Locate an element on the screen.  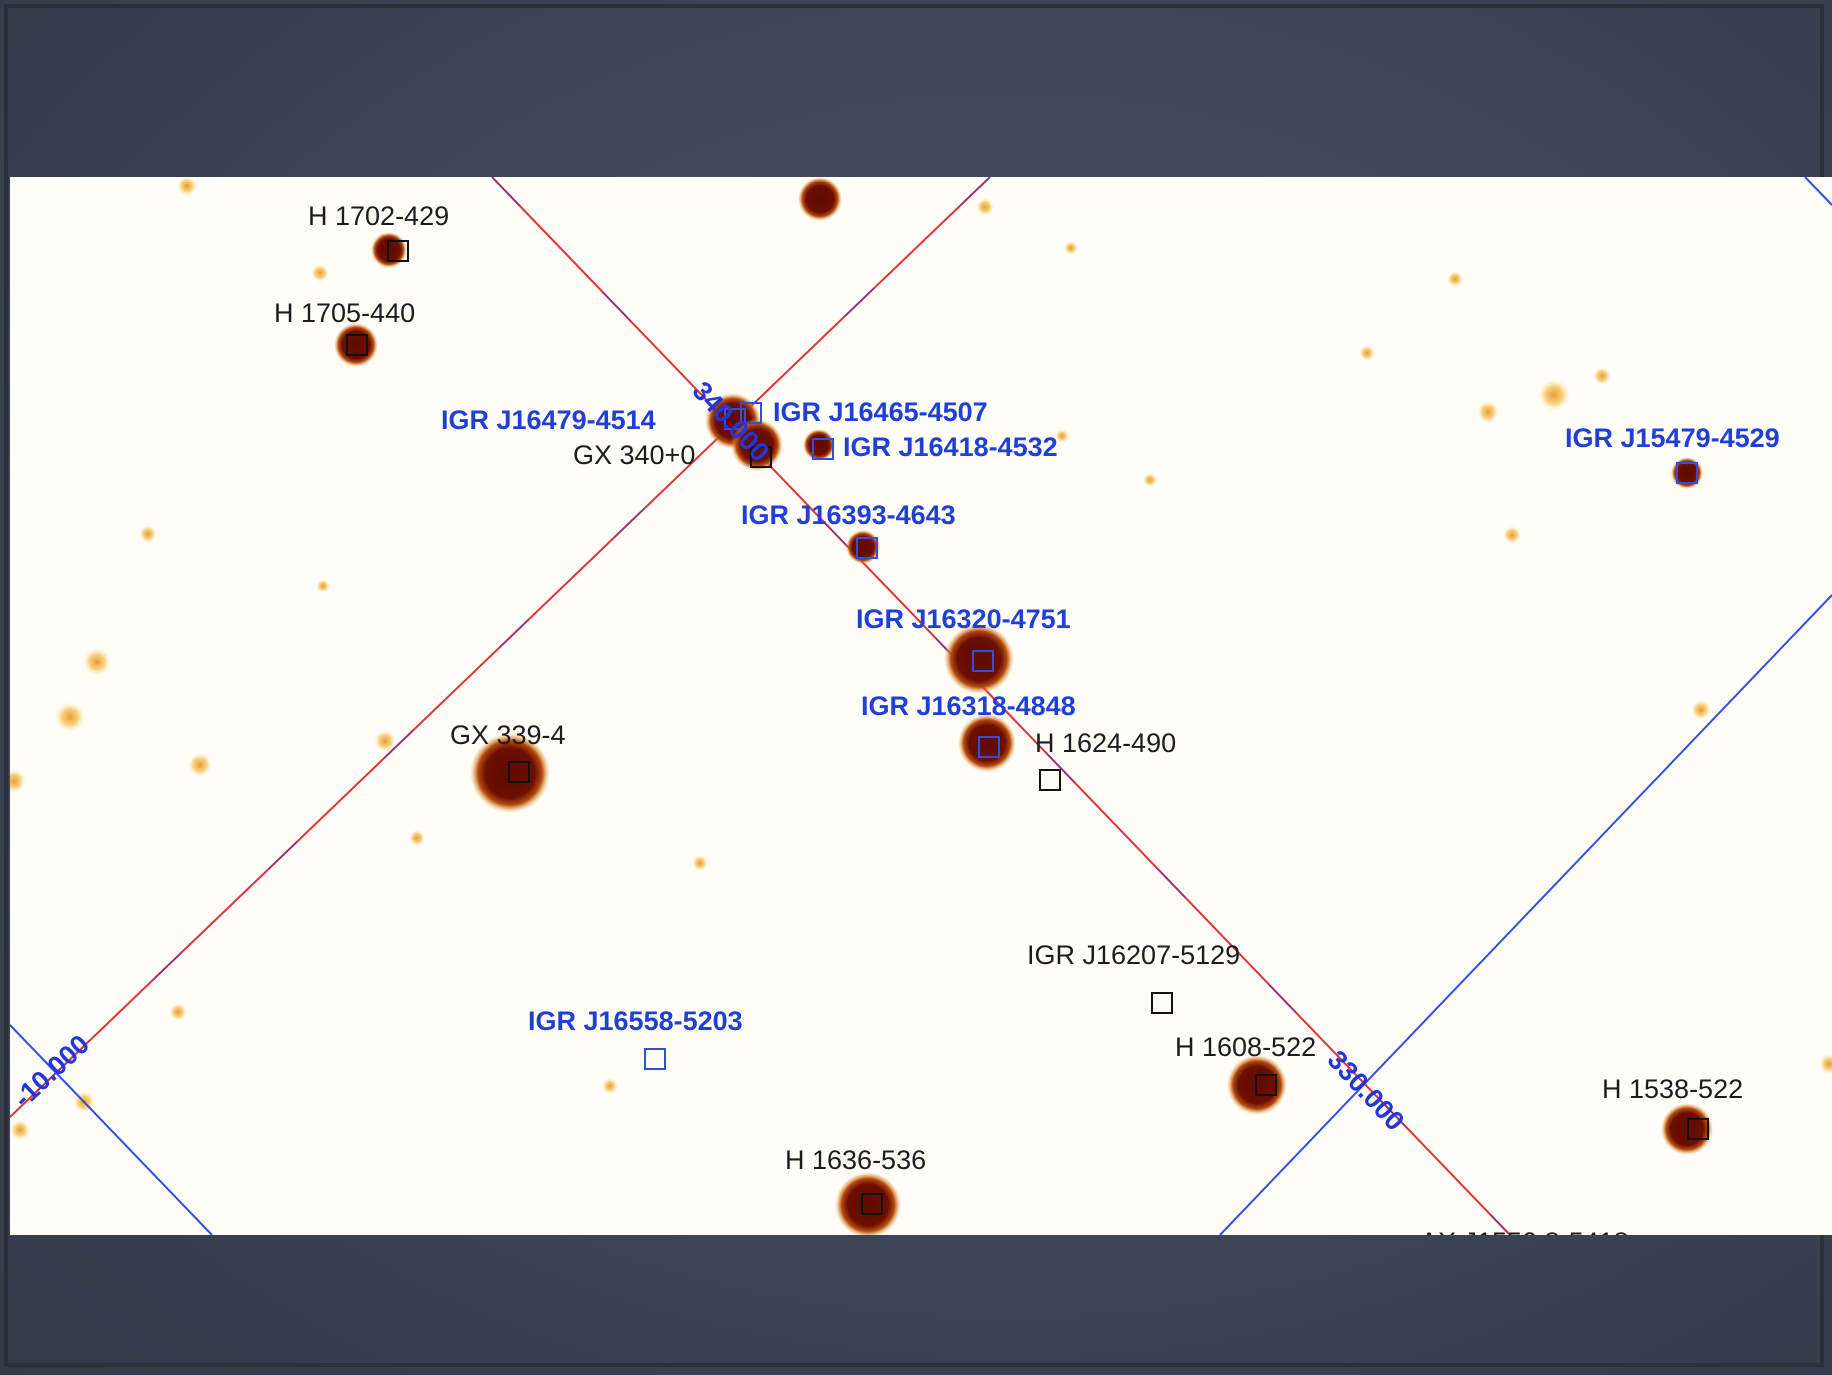
label-h1608-522: H 1608-522 is located at coordinates (1245, 1047).